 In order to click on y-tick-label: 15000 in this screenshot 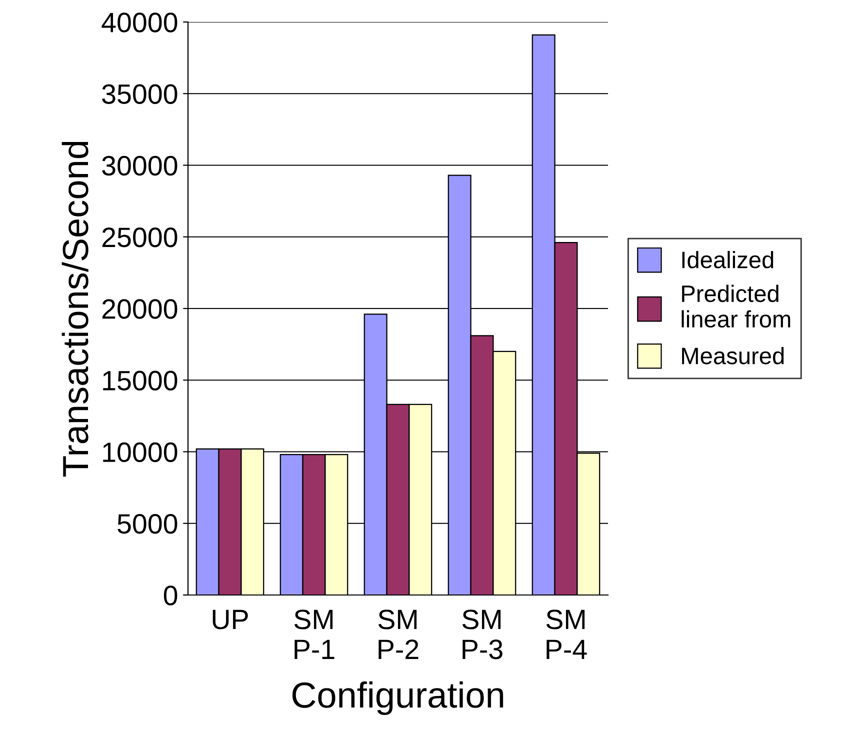, I will do `click(140, 380)`.